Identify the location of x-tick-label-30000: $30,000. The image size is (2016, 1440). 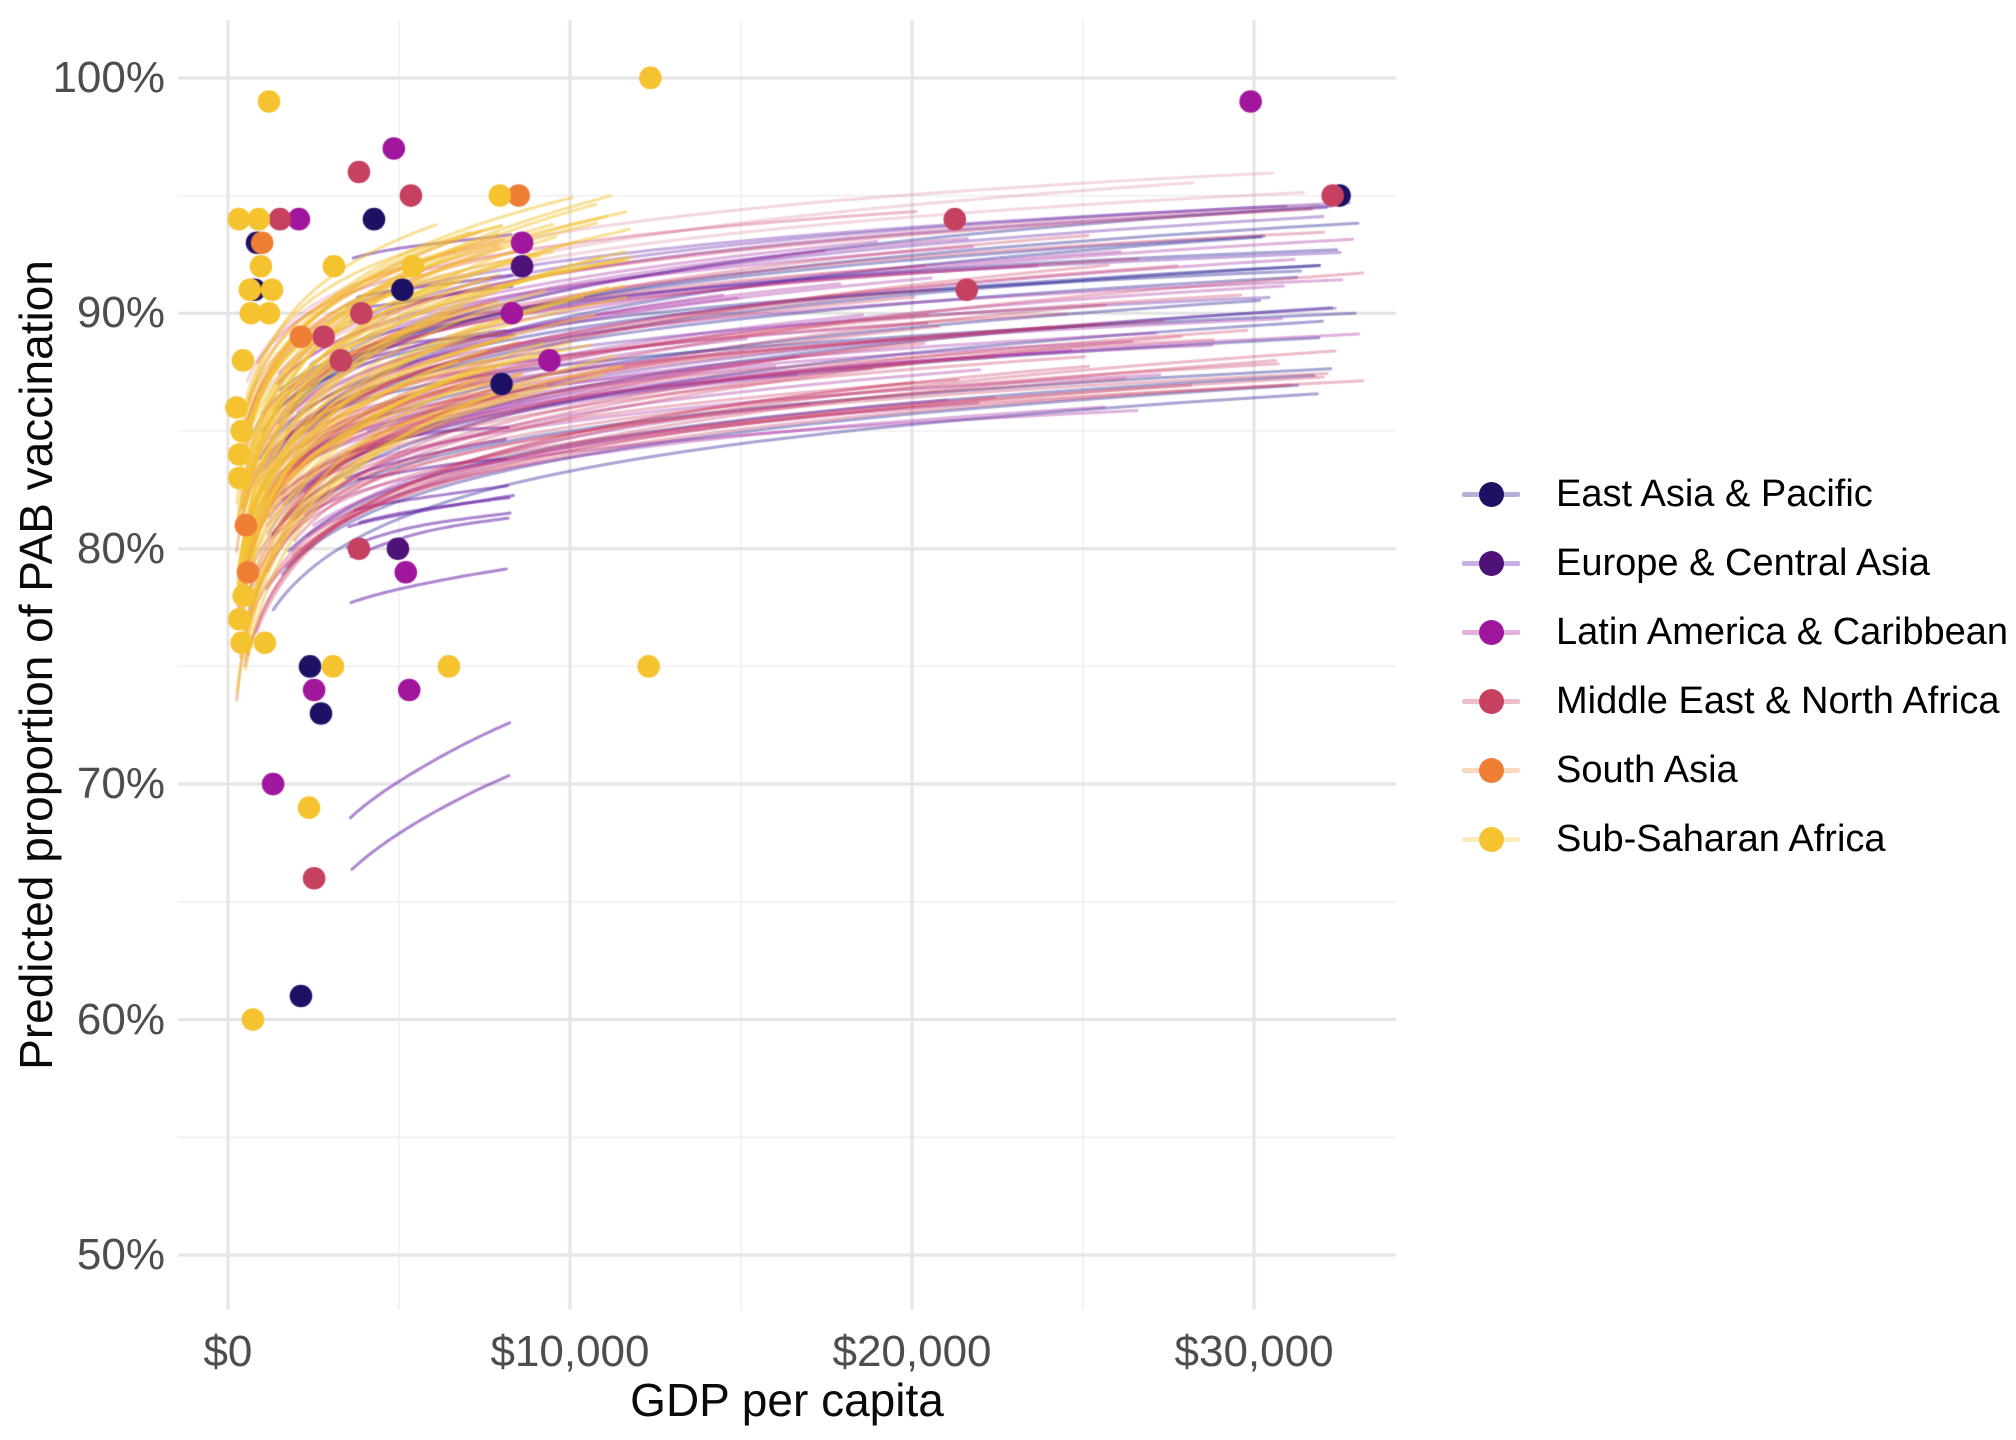
(1254, 1351).